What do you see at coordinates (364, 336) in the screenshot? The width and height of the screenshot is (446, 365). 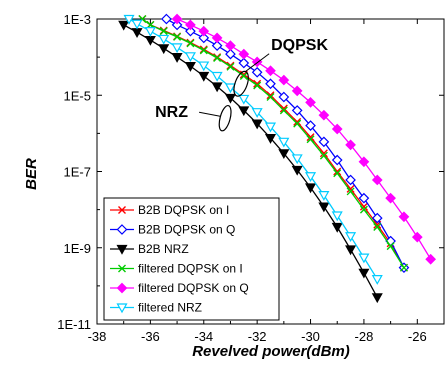 I see `x-tick-label: -28` at bounding box center [364, 336].